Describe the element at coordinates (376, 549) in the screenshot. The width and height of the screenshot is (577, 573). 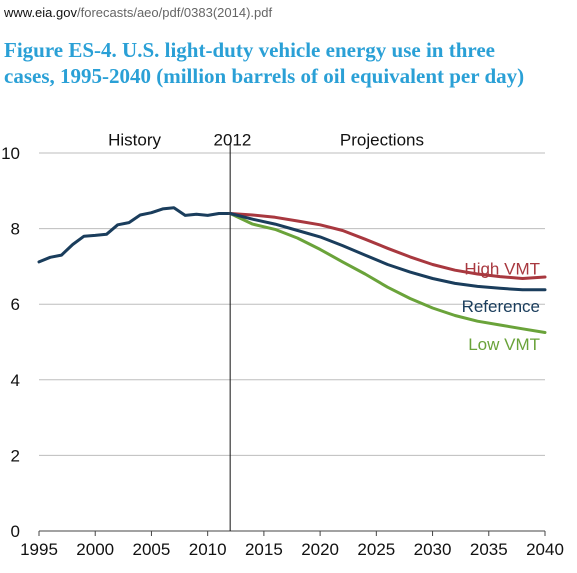
I see `x-tick-label-2025: 2025` at that location.